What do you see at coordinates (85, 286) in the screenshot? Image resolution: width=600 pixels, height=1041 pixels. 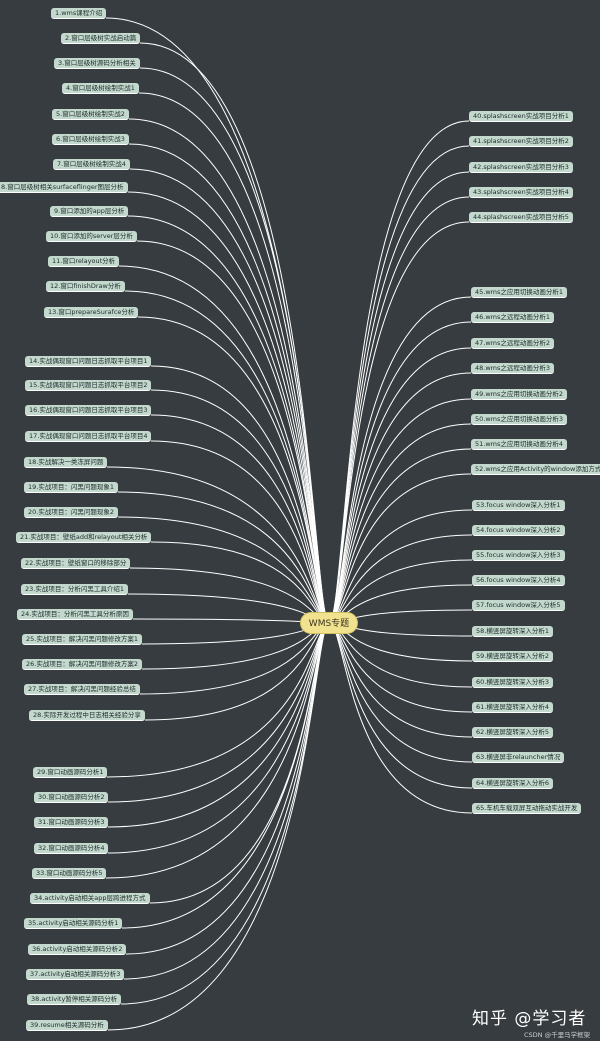 I see `topic-node-left: 12.窗口finishDraw分析` at bounding box center [85, 286].